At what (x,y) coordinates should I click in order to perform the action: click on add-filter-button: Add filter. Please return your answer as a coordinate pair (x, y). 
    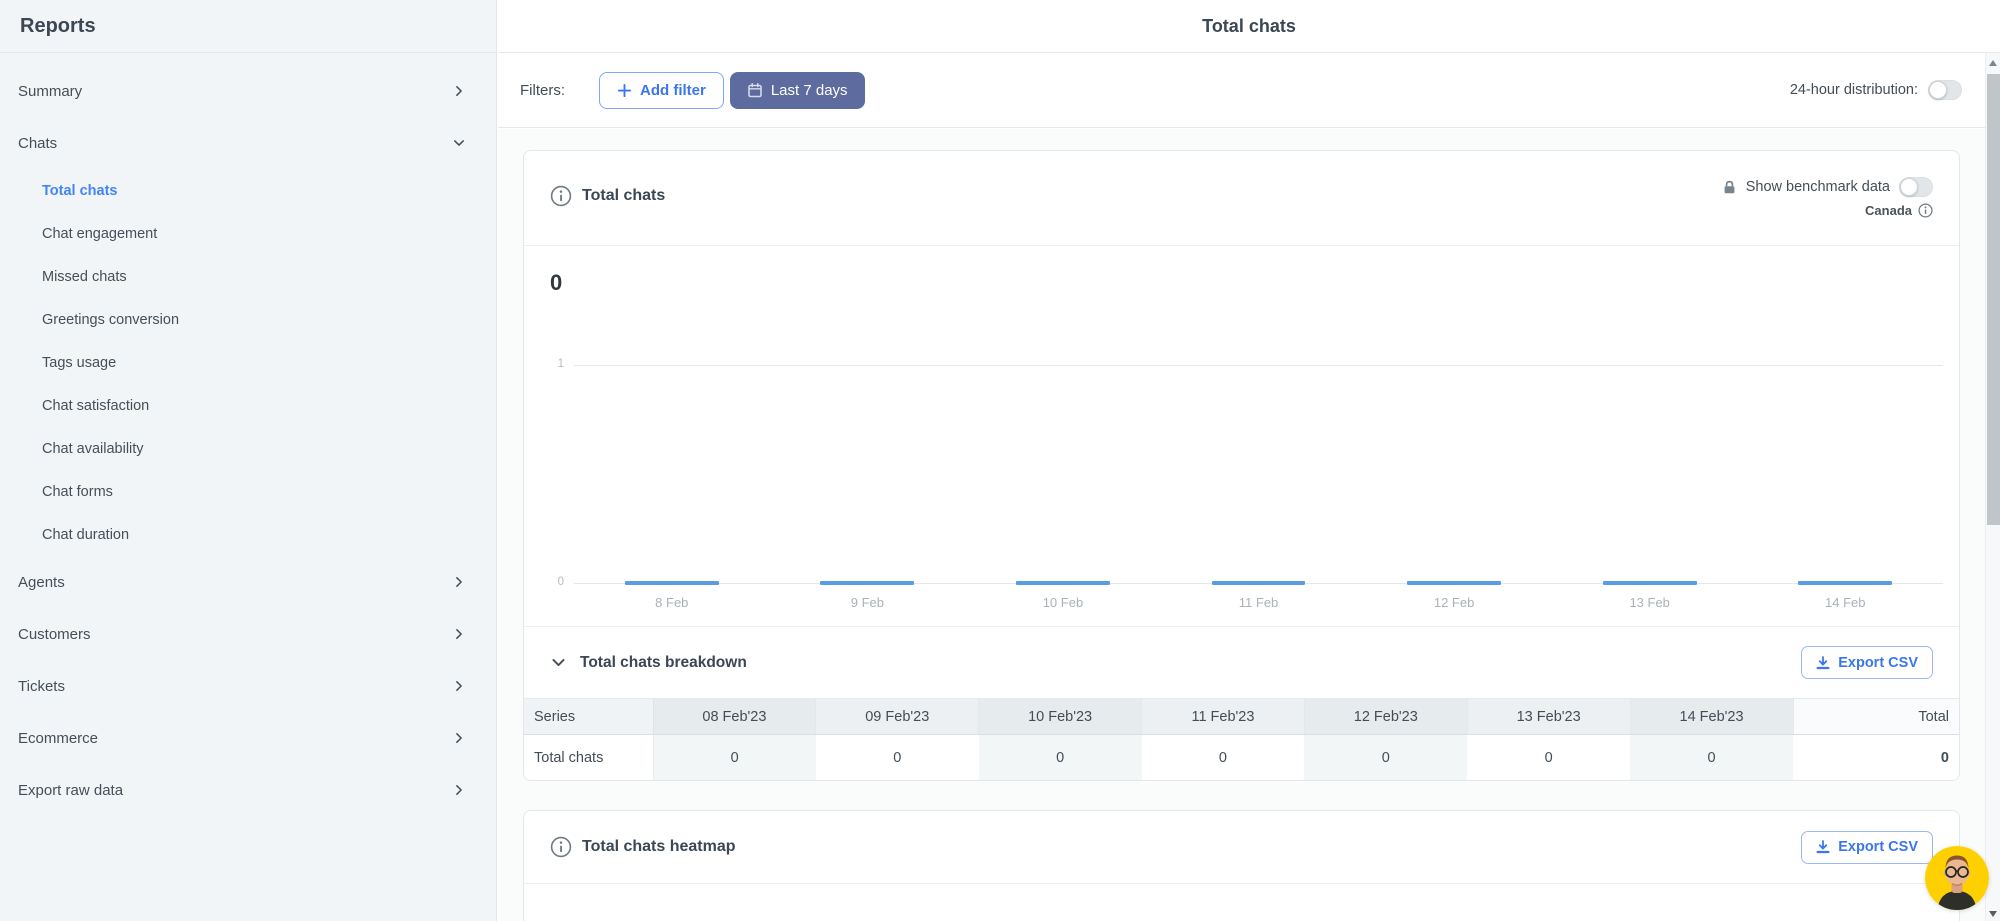
    Looking at the image, I should click on (661, 90).